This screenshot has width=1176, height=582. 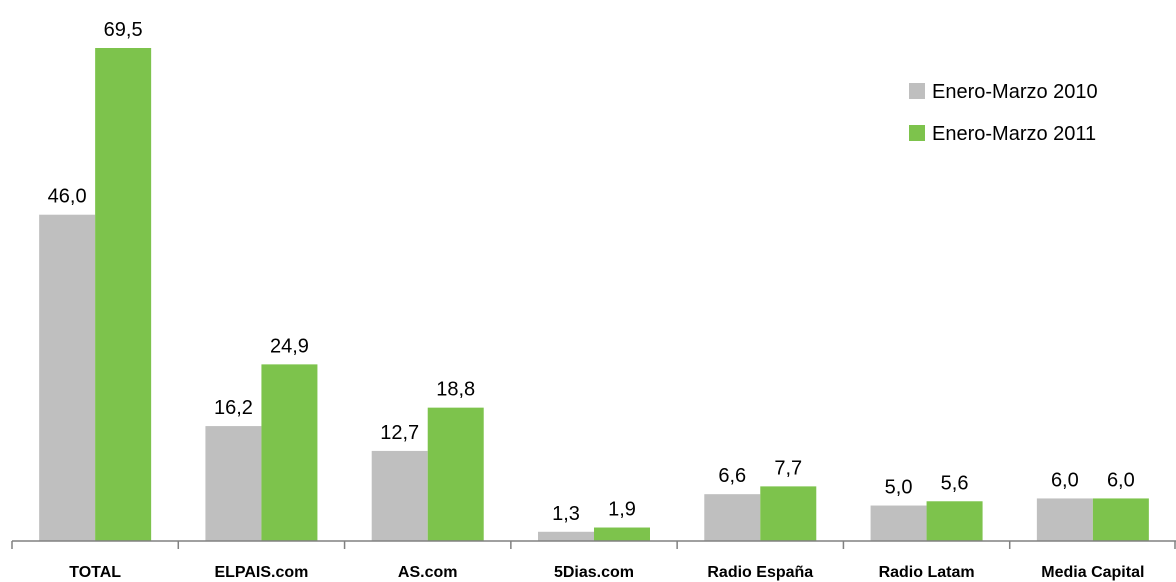 I want to click on value-label-as-com-series-1: 12,7, so click(x=399, y=433).